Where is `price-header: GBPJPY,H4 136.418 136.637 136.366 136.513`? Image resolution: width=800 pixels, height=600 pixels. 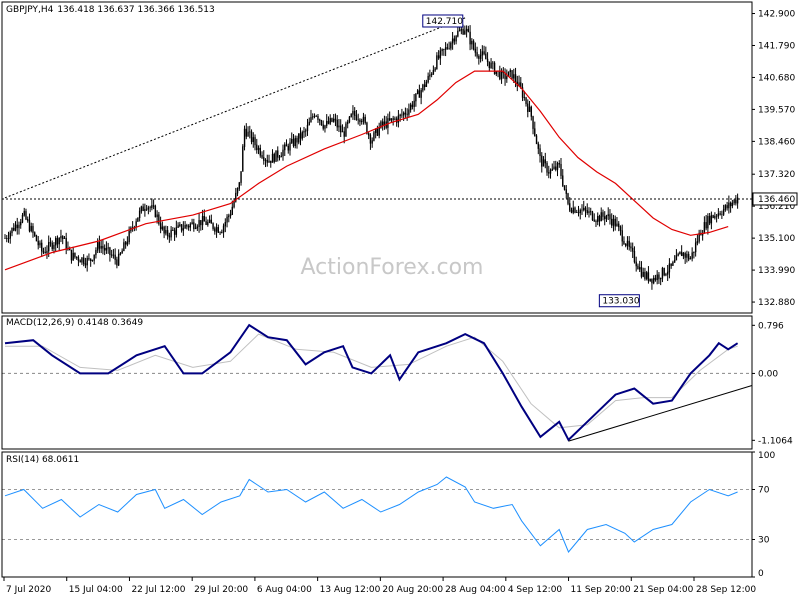
price-header: GBPJPY,H4 136.418 136.637 136.366 136.513 is located at coordinates (110, 10).